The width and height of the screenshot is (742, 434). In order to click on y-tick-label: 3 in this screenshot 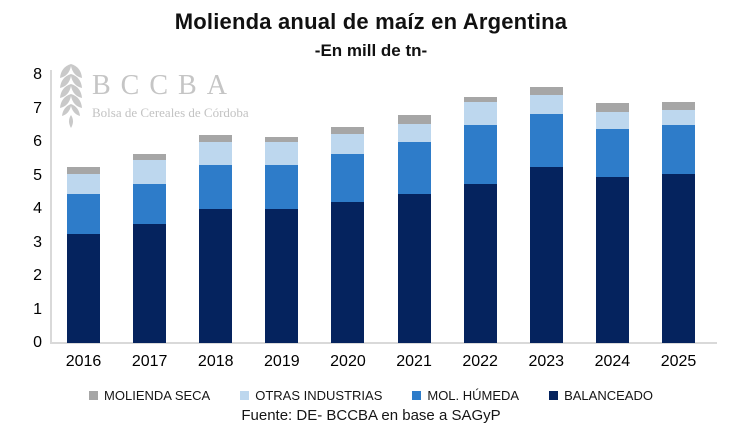, I will do `click(37, 242)`.